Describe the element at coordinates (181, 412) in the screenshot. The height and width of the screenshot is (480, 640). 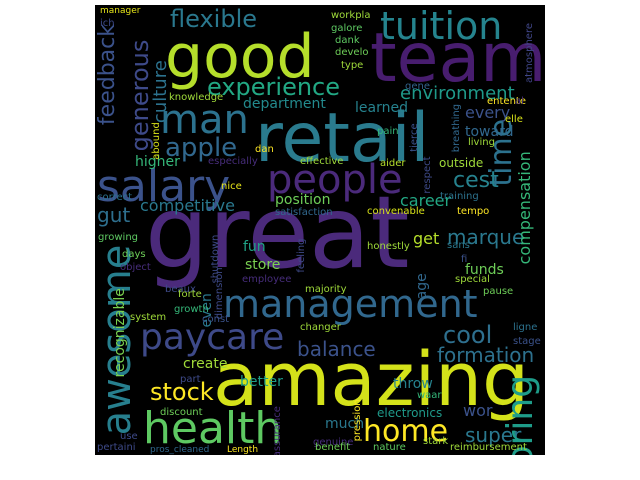
I see `word-discount: discount` at that location.